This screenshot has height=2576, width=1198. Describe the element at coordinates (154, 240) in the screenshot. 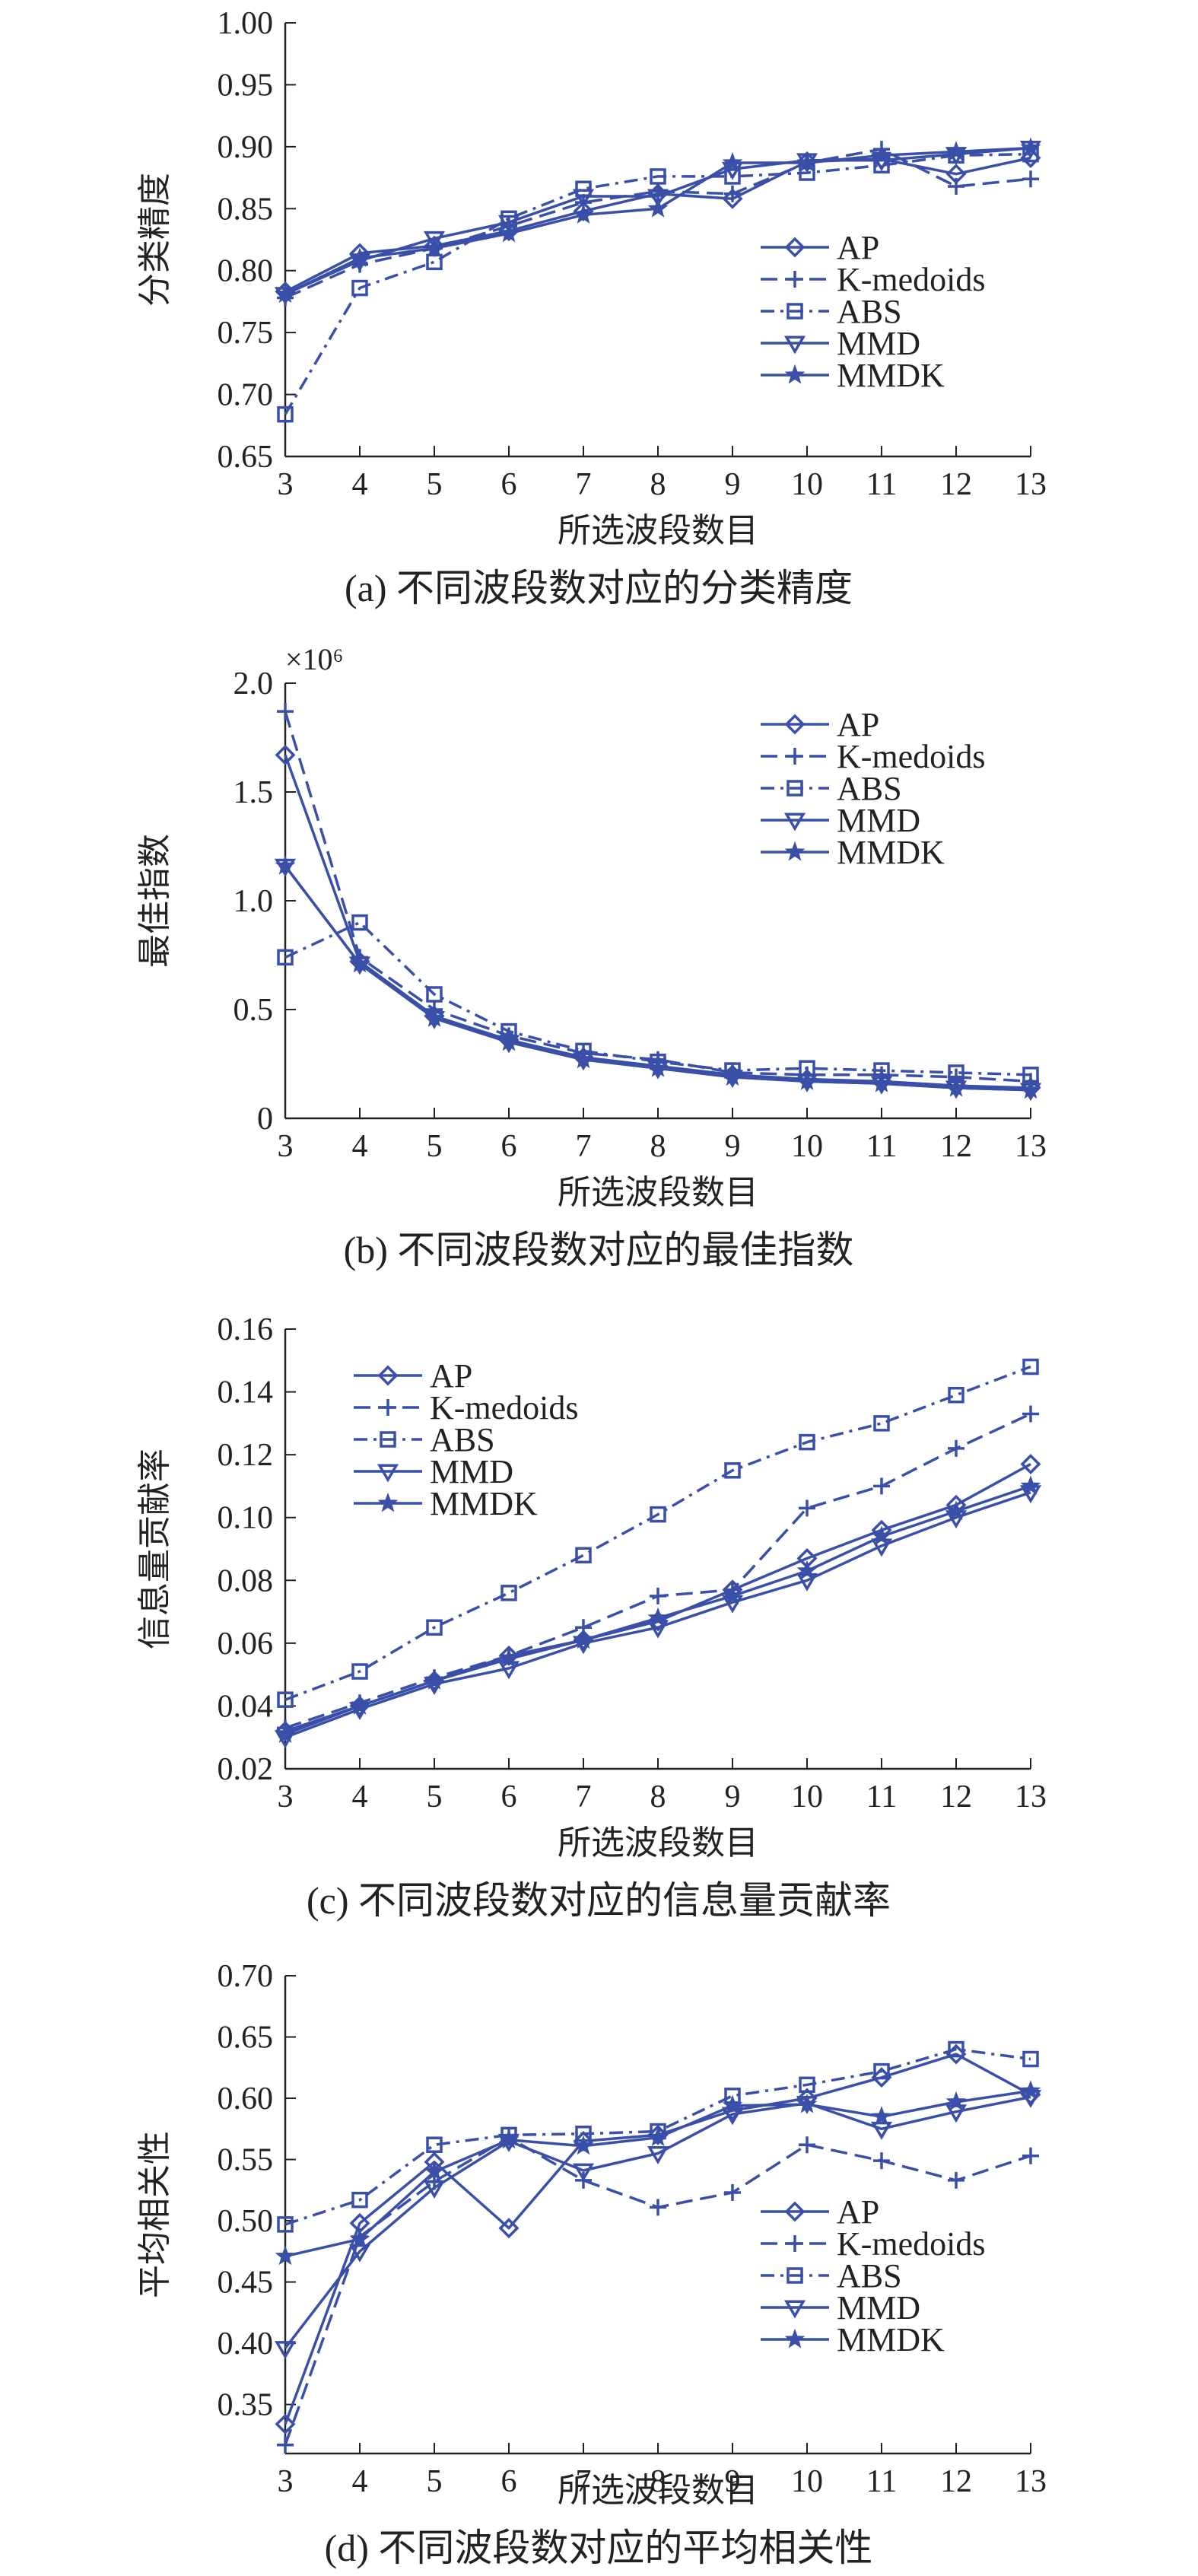

I see `y-axis-label: 分类精度` at that location.